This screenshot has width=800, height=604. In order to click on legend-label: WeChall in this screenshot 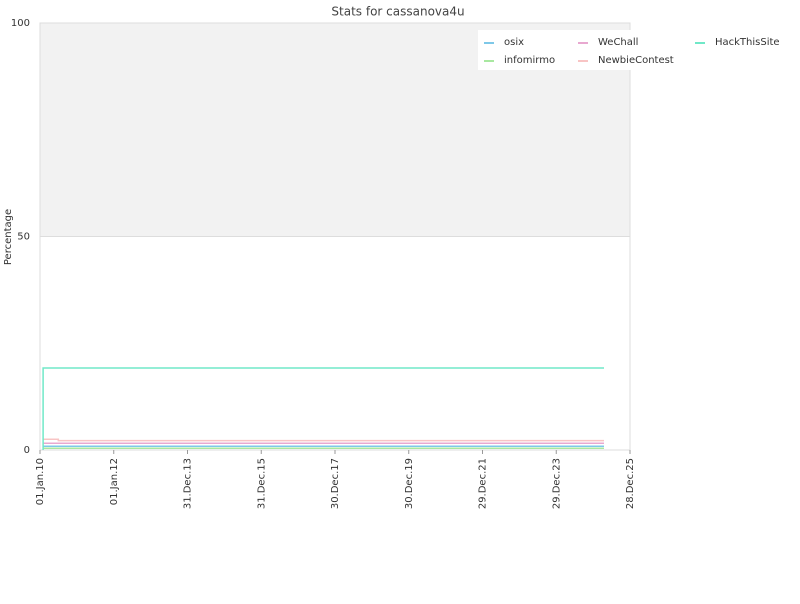, I will do `click(618, 42)`.